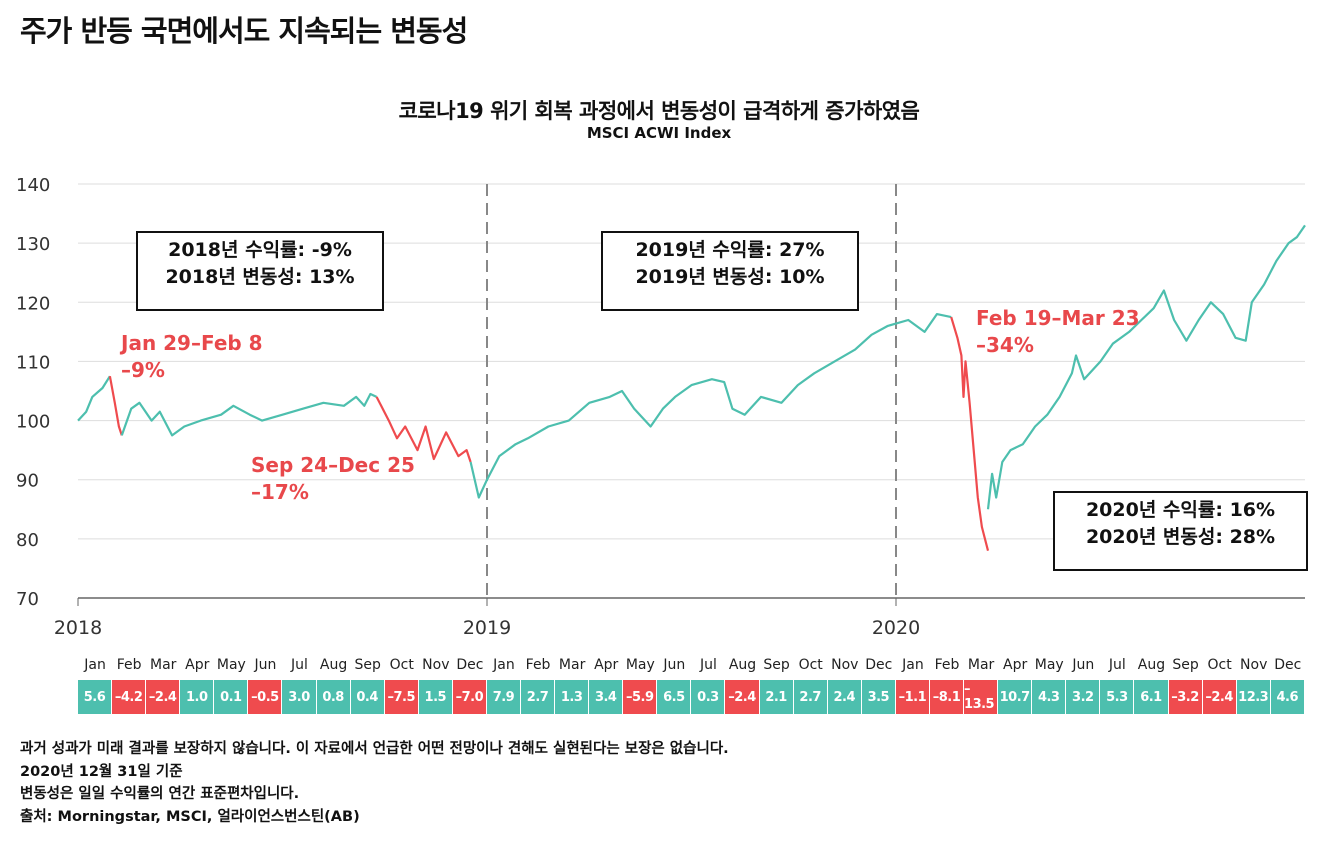 This screenshot has height=860, width=1318. What do you see at coordinates (27, 540) in the screenshot?
I see `y-tick-label: 80` at bounding box center [27, 540].